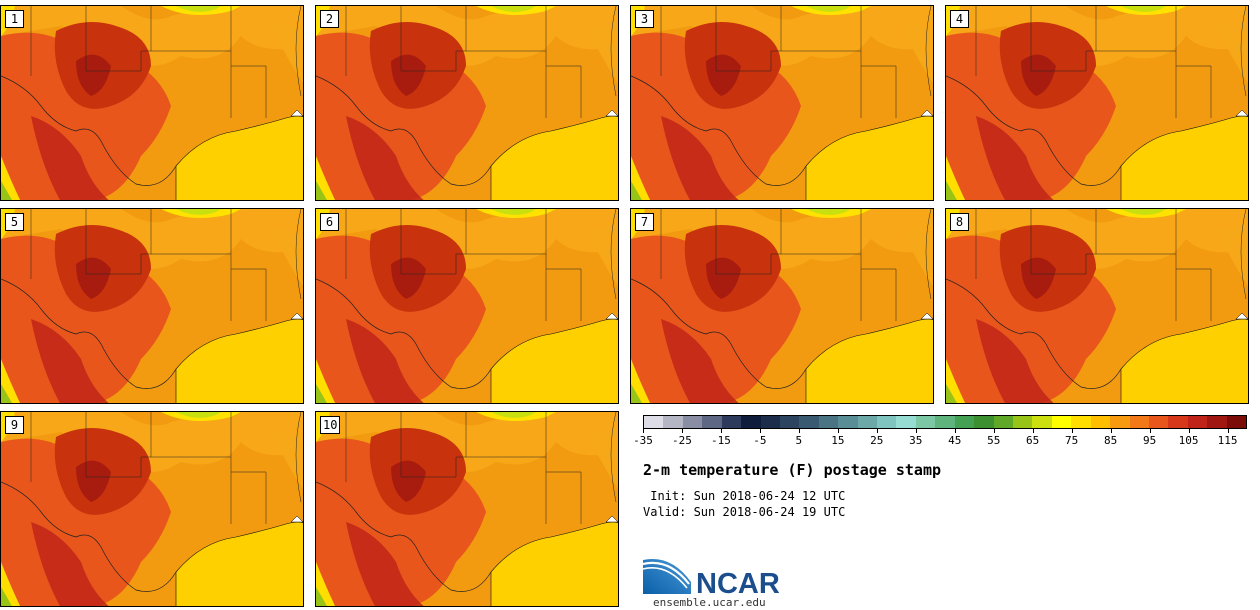  I want to click on member-number-label: 9, so click(14, 425).